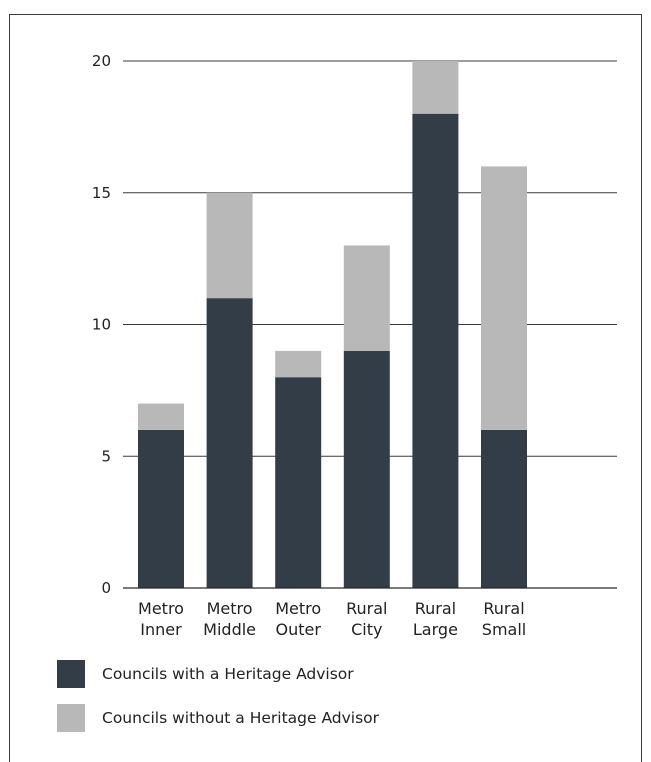 The width and height of the screenshot is (651, 762). What do you see at coordinates (325, 14) in the screenshot?
I see `frame-top-border` at bounding box center [325, 14].